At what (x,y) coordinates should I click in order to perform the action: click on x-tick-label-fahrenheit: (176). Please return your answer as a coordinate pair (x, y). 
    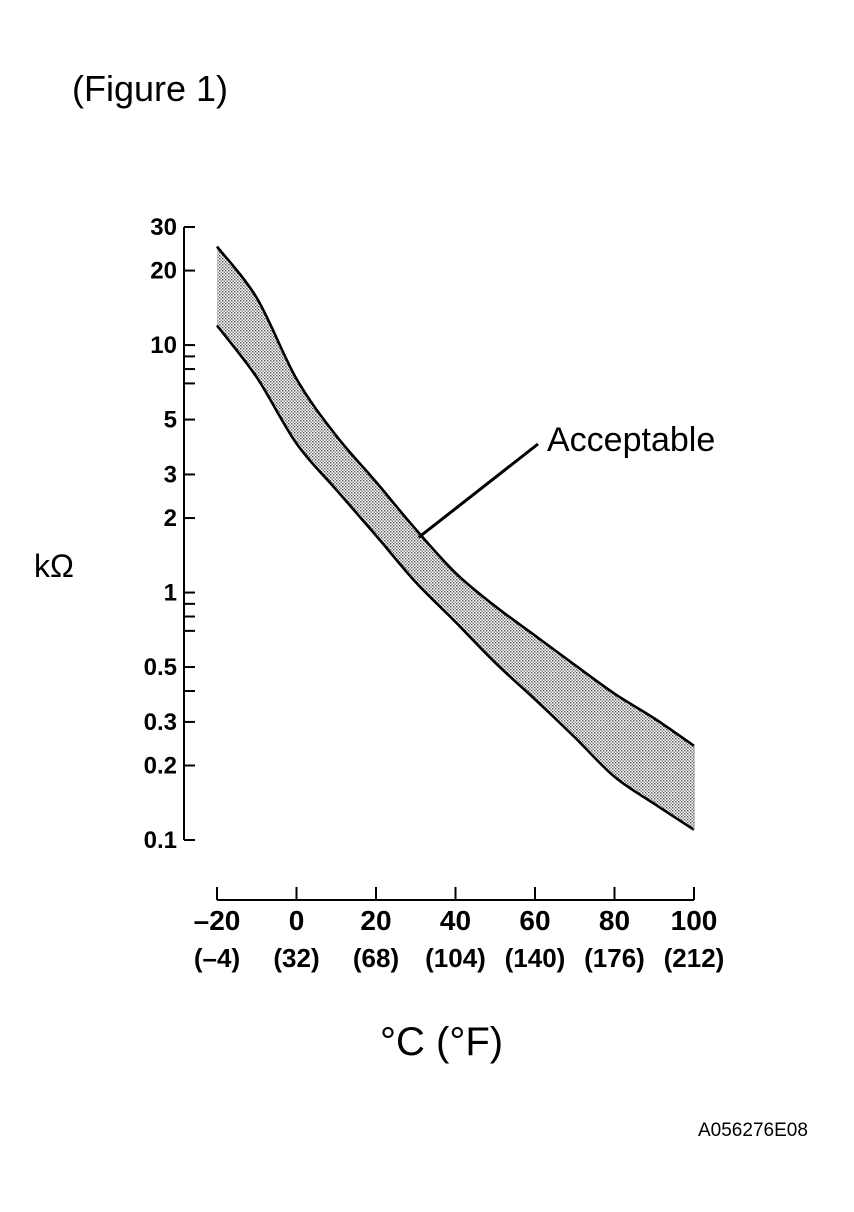
    Looking at the image, I should click on (614, 958).